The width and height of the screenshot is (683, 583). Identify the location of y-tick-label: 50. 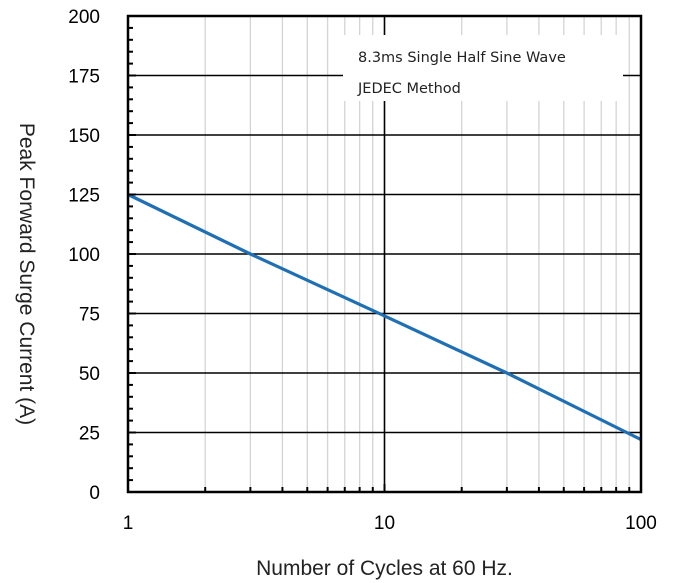
(89, 374).